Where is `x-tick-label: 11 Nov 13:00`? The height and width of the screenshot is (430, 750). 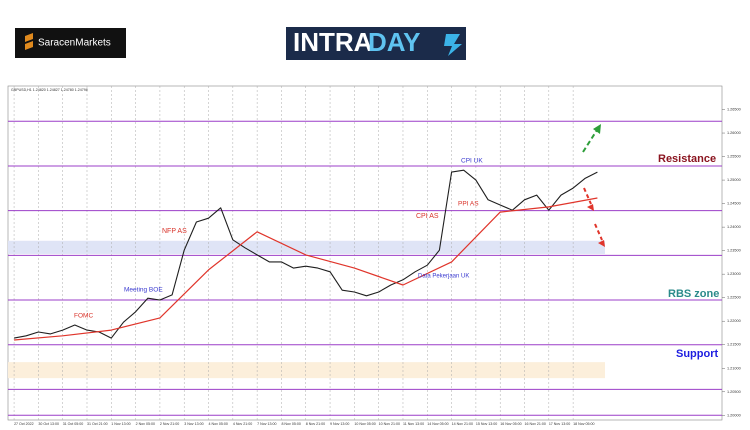
x-tick-label: 11 Nov 13:00 is located at coordinates (413, 424).